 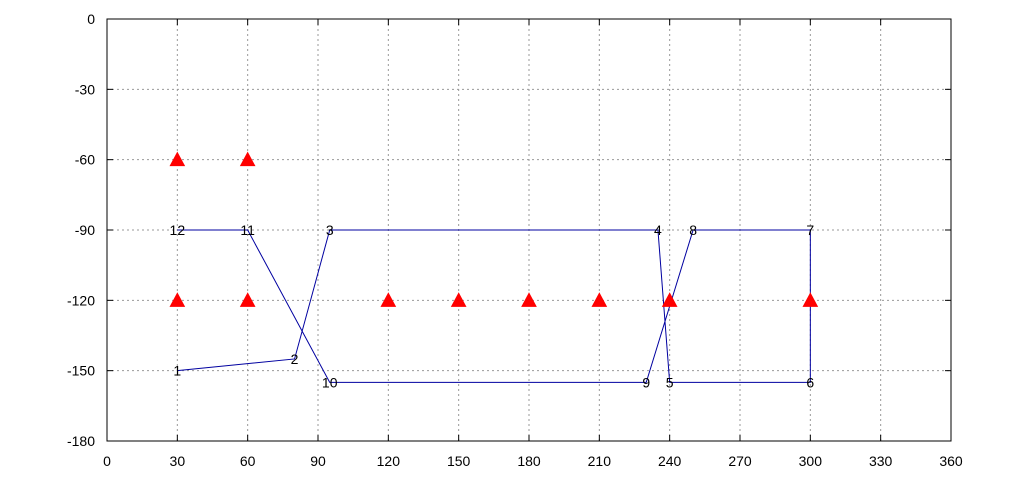 I want to click on x-tick-label: 210, so click(x=600, y=461).